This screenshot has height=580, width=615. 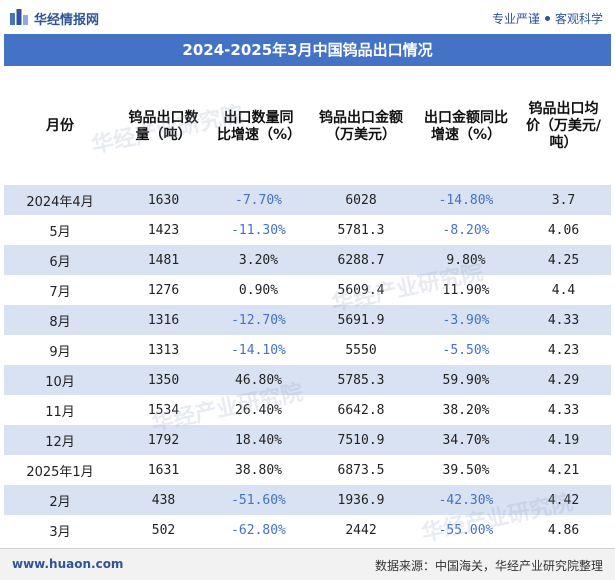 I want to click on table-row: 2025年1月 1631 38.80% 6873.5 39.50% 4.21, so click(x=307, y=470).